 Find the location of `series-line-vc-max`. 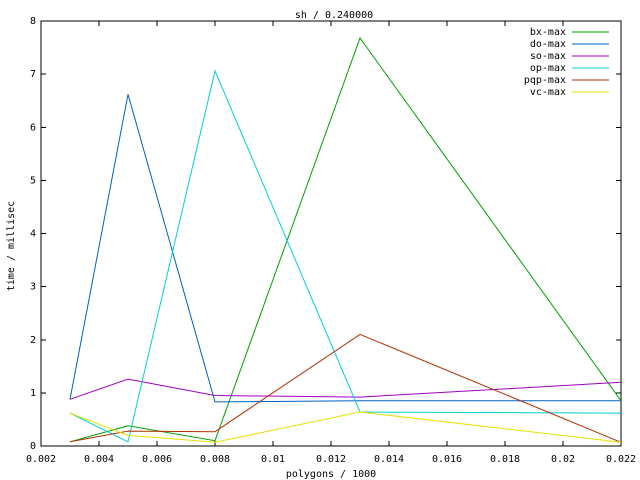

series-line-vc-max is located at coordinates (345, 427).